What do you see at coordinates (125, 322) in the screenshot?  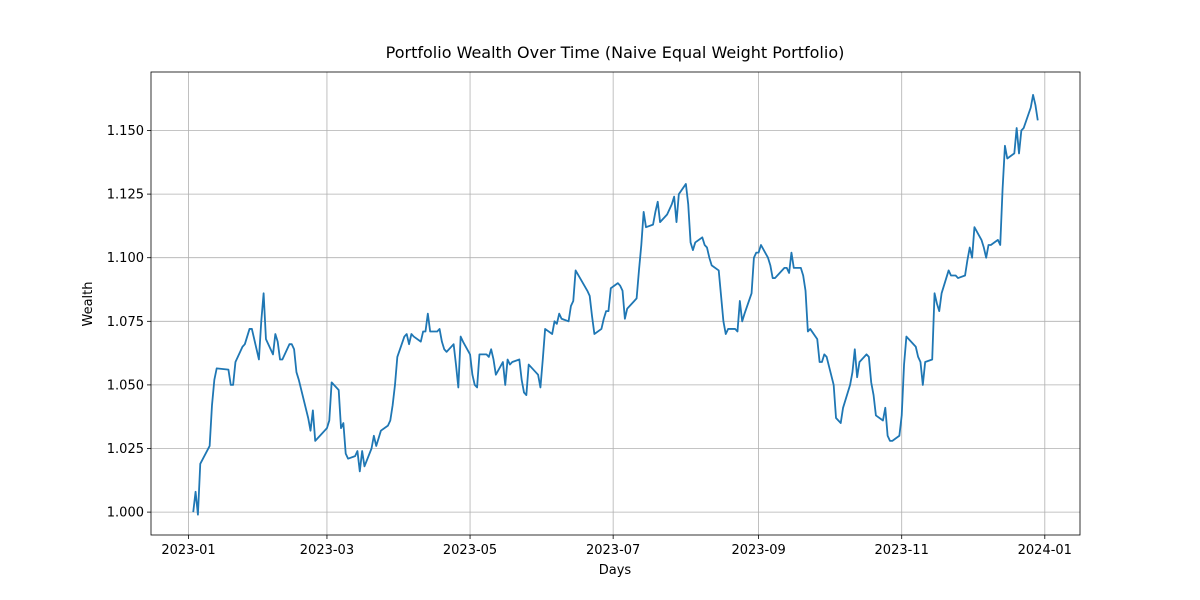 I see `y-tick-label: 1.075` at bounding box center [125, 322].